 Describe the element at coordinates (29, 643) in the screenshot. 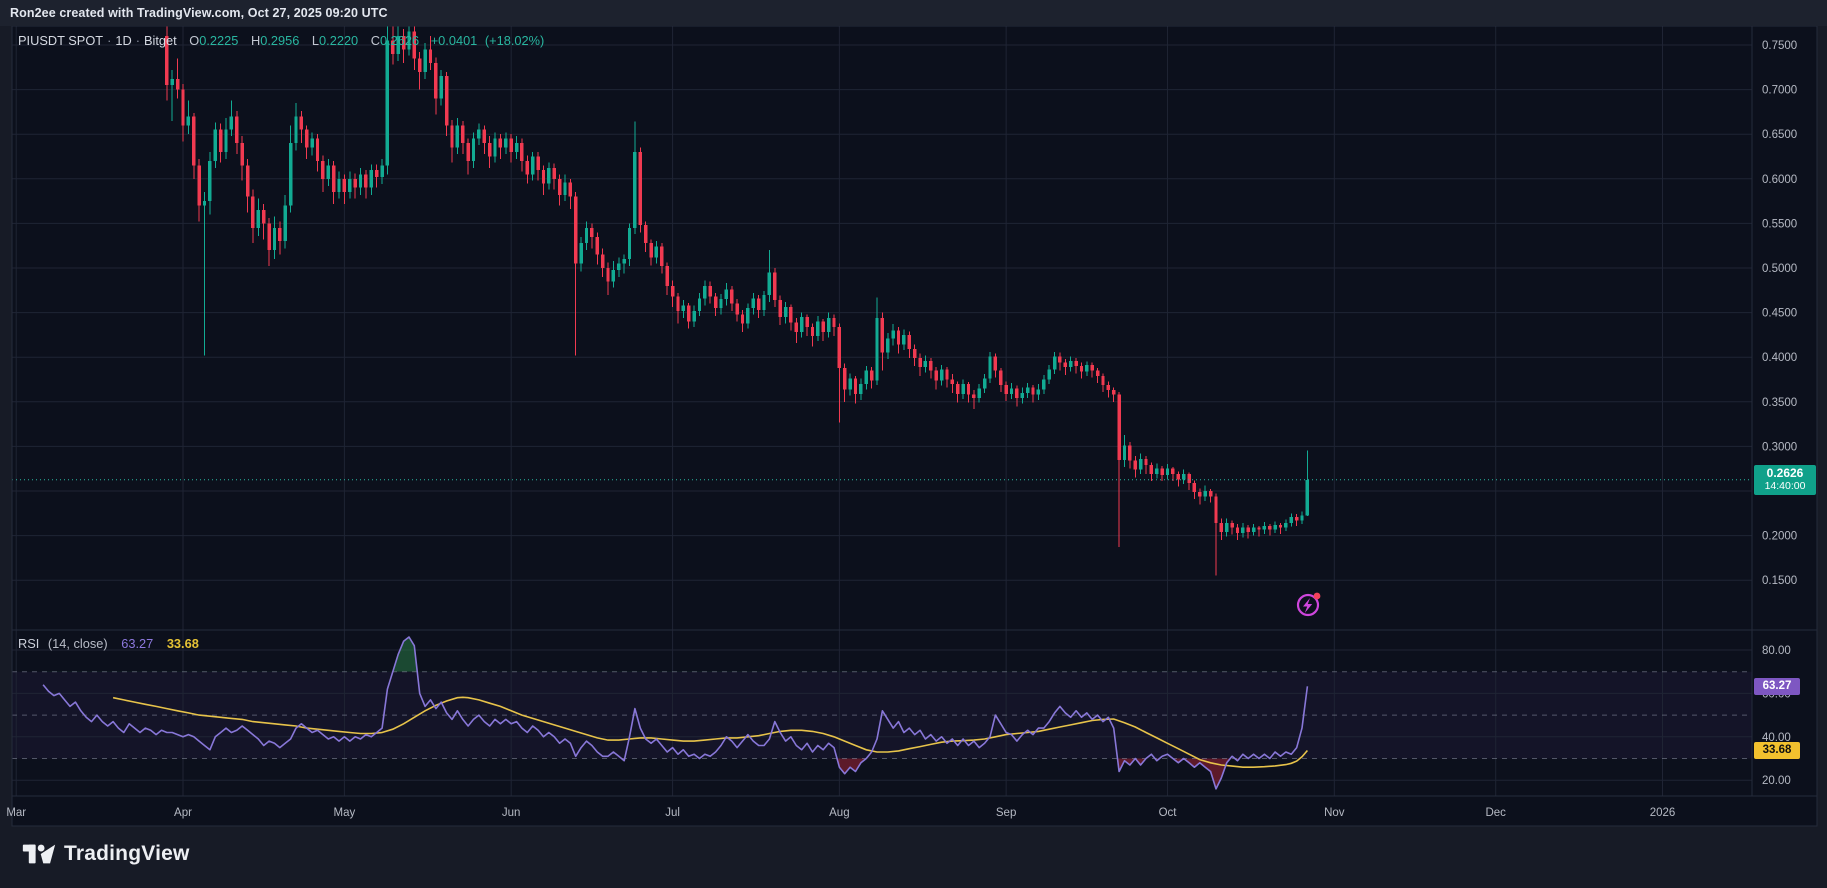

I see `rsi-title: RSI` at that location.